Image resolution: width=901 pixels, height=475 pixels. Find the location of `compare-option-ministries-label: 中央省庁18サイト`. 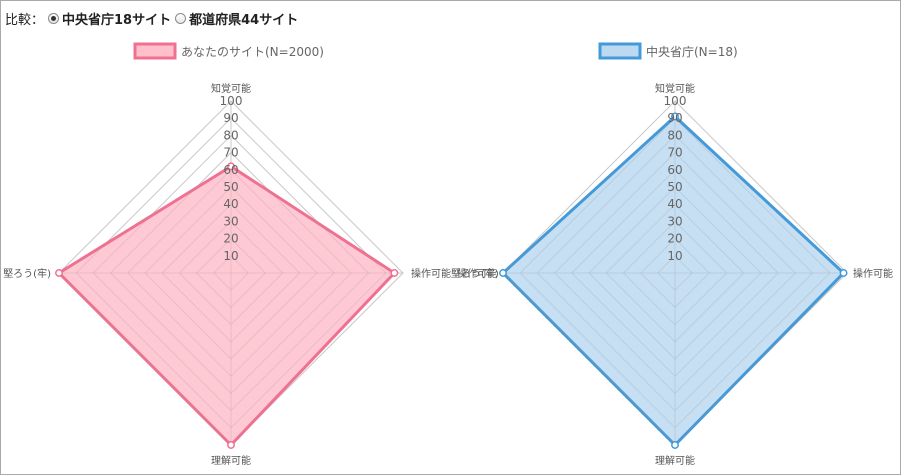

compare-option-ministries-label: 中央省庁18サイト is located at coordinates (117, 20).